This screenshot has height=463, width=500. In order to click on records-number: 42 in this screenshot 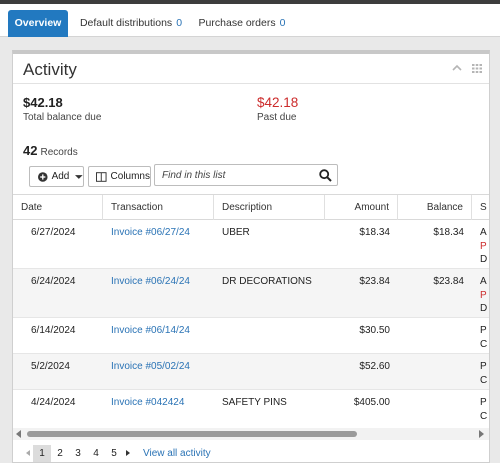, I will do `click(30, 150)`.